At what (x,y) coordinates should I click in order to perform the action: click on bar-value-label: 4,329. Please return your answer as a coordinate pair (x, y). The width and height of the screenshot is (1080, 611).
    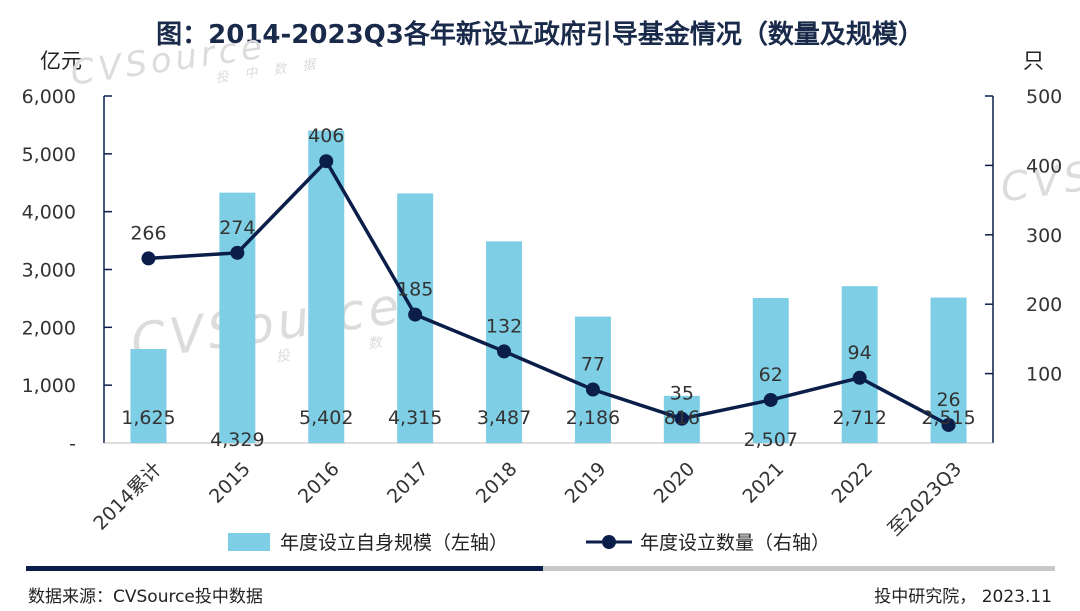
    Looking at the image, I should click on (237, 440).